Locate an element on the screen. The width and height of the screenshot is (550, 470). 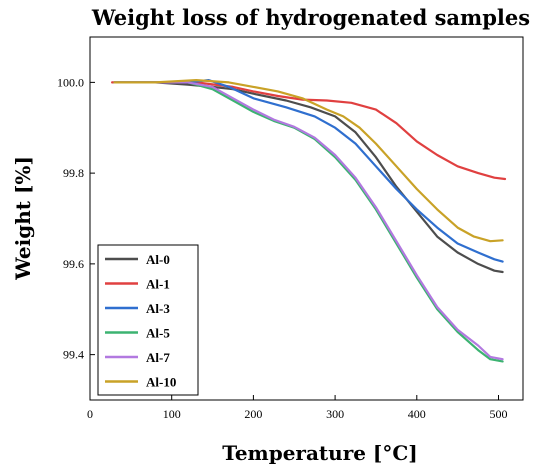
legend-label-al-1: Al-1 is located at coordinates (158, 284).